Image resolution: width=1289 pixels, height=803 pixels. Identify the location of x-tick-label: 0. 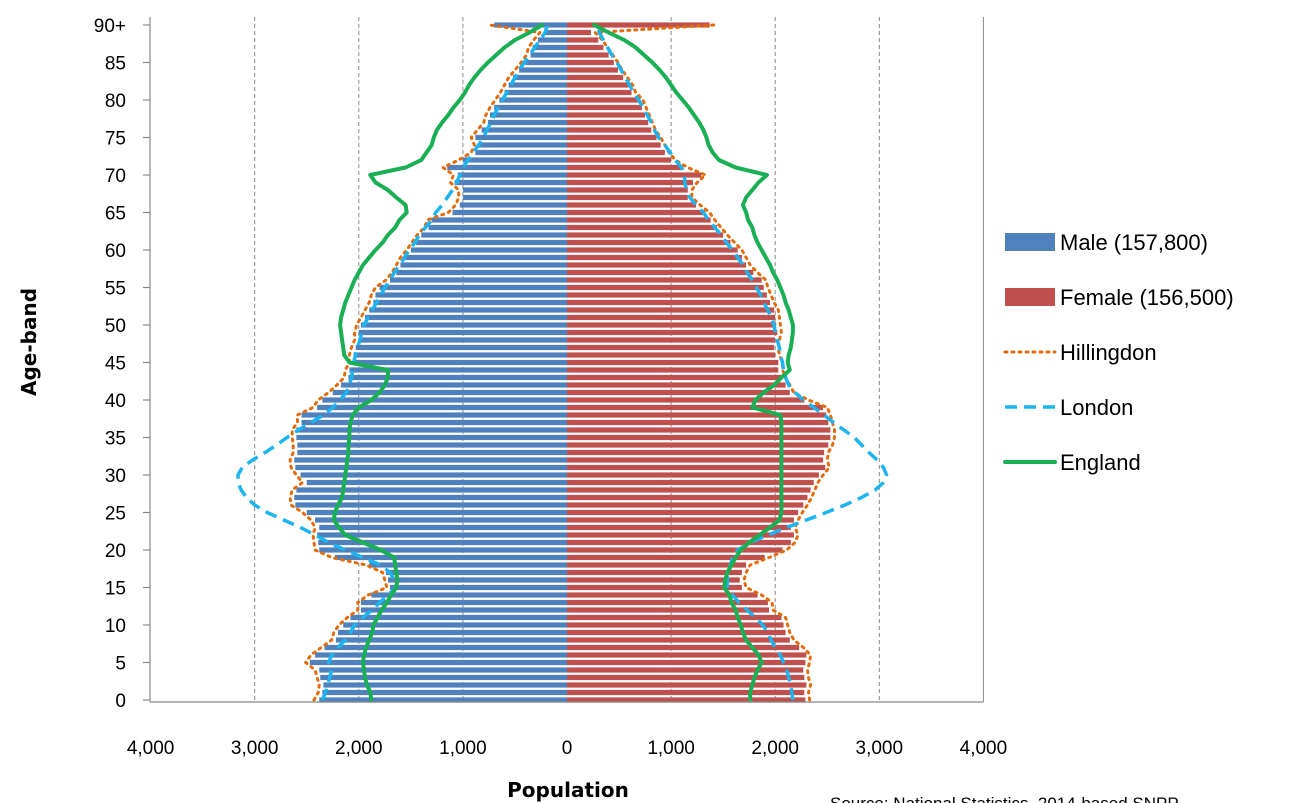
(567, 748).